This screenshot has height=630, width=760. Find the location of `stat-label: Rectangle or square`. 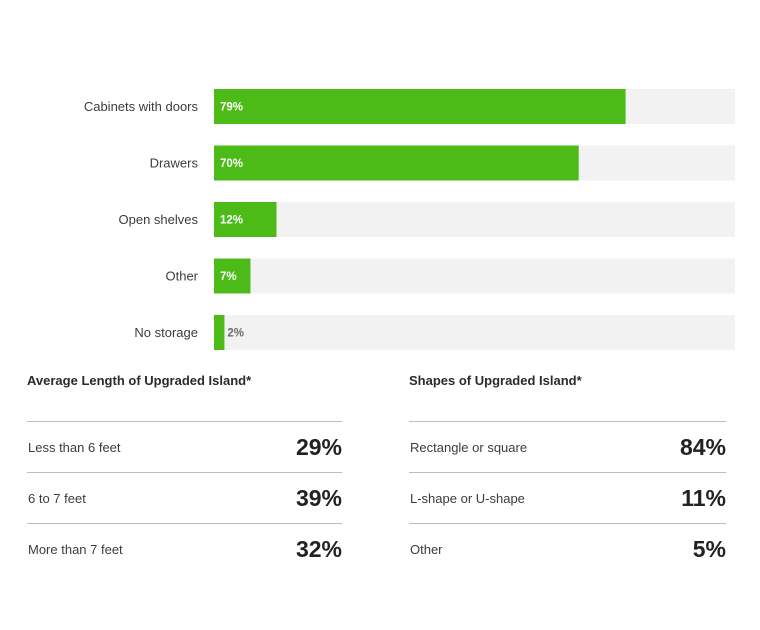

stat-label: Rectangle or square is located at coordinates (469, 447).